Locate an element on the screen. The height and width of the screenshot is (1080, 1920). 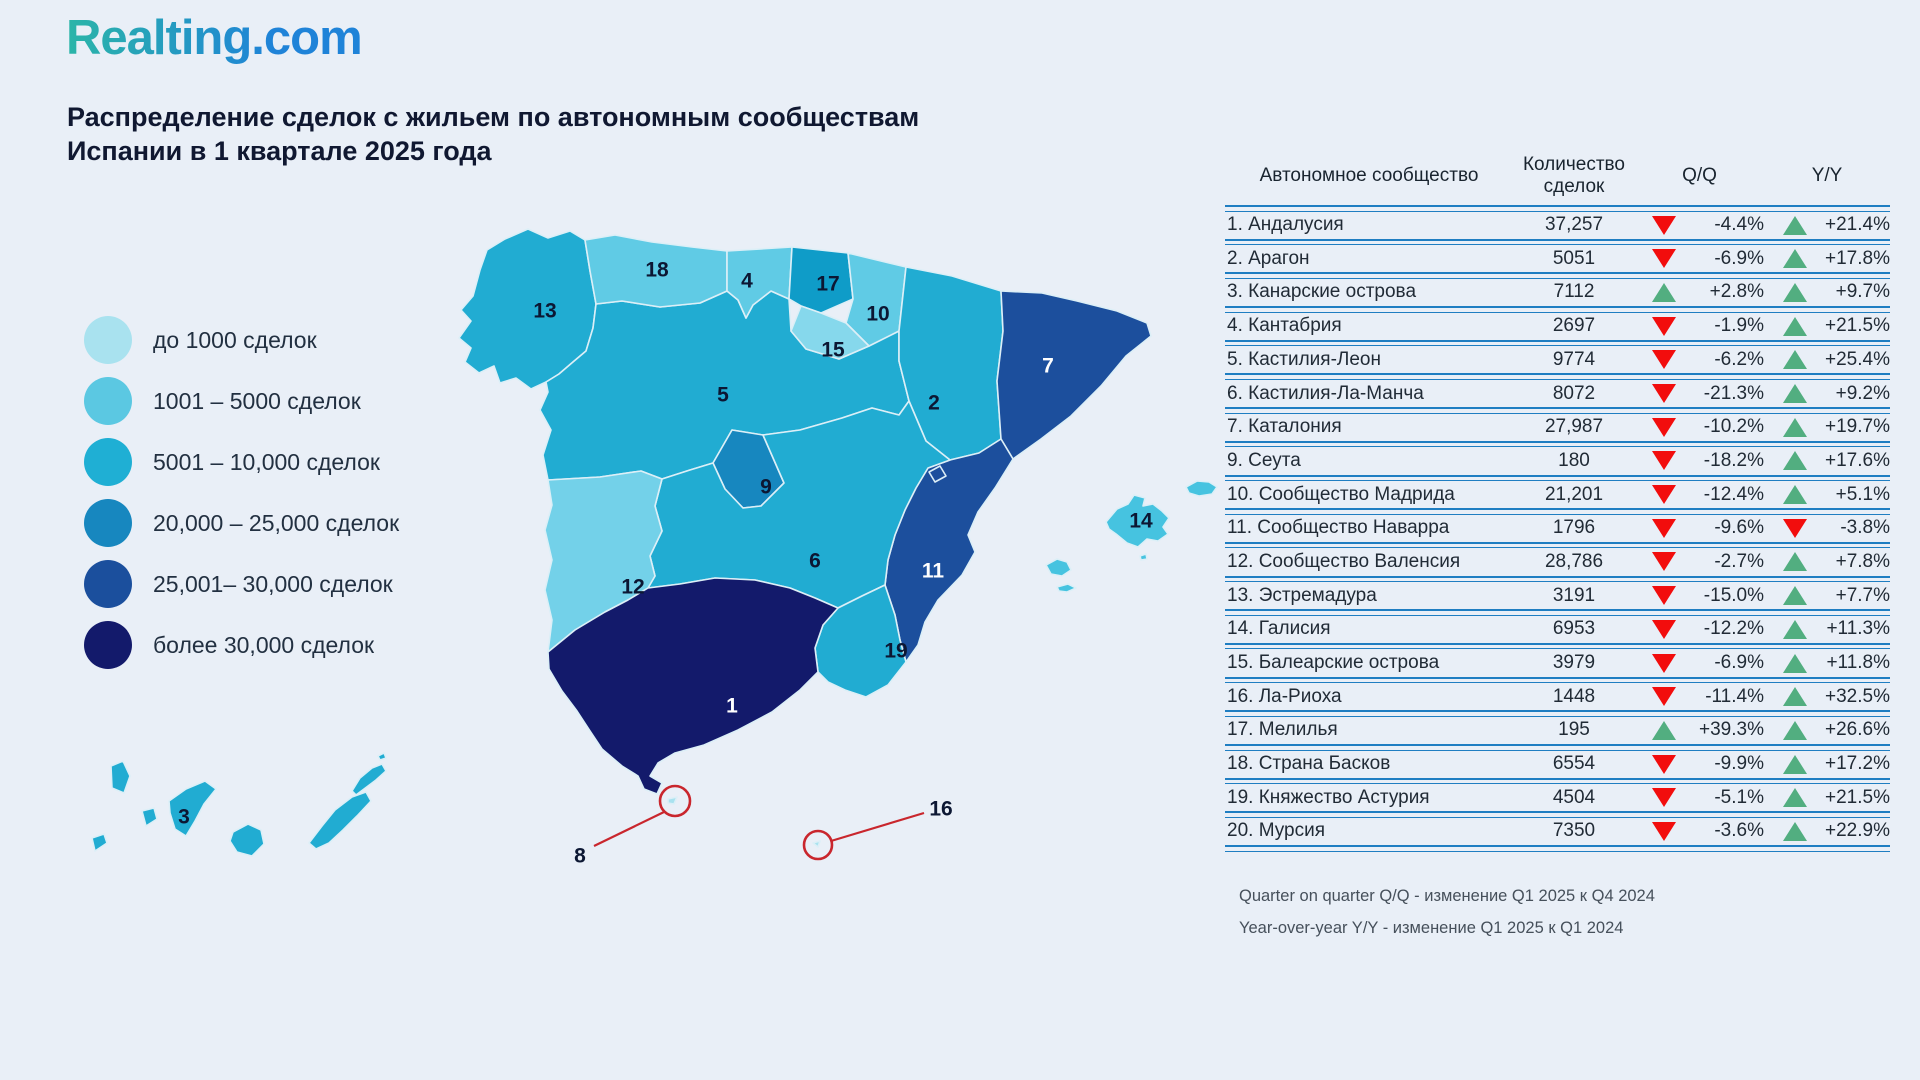
map-region-number: 19 is located at coordinates (895, 651).